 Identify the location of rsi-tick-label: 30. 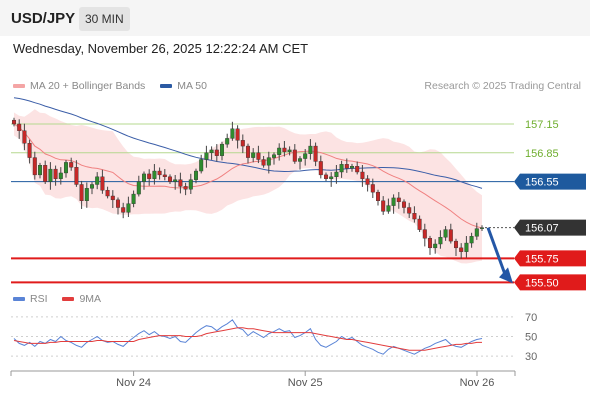
(531, 357).